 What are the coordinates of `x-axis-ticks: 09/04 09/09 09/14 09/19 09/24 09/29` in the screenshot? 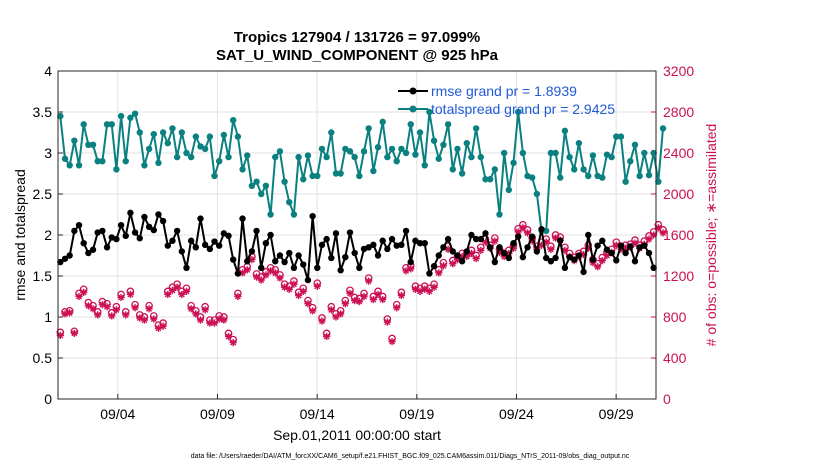 It's located at (367, 408).